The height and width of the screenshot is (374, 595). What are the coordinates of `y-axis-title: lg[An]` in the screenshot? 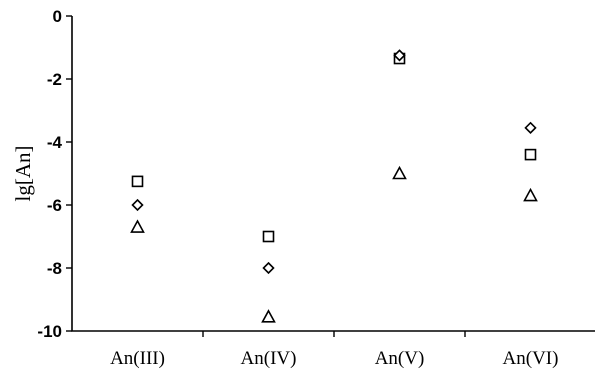 It's located at (23, 174).